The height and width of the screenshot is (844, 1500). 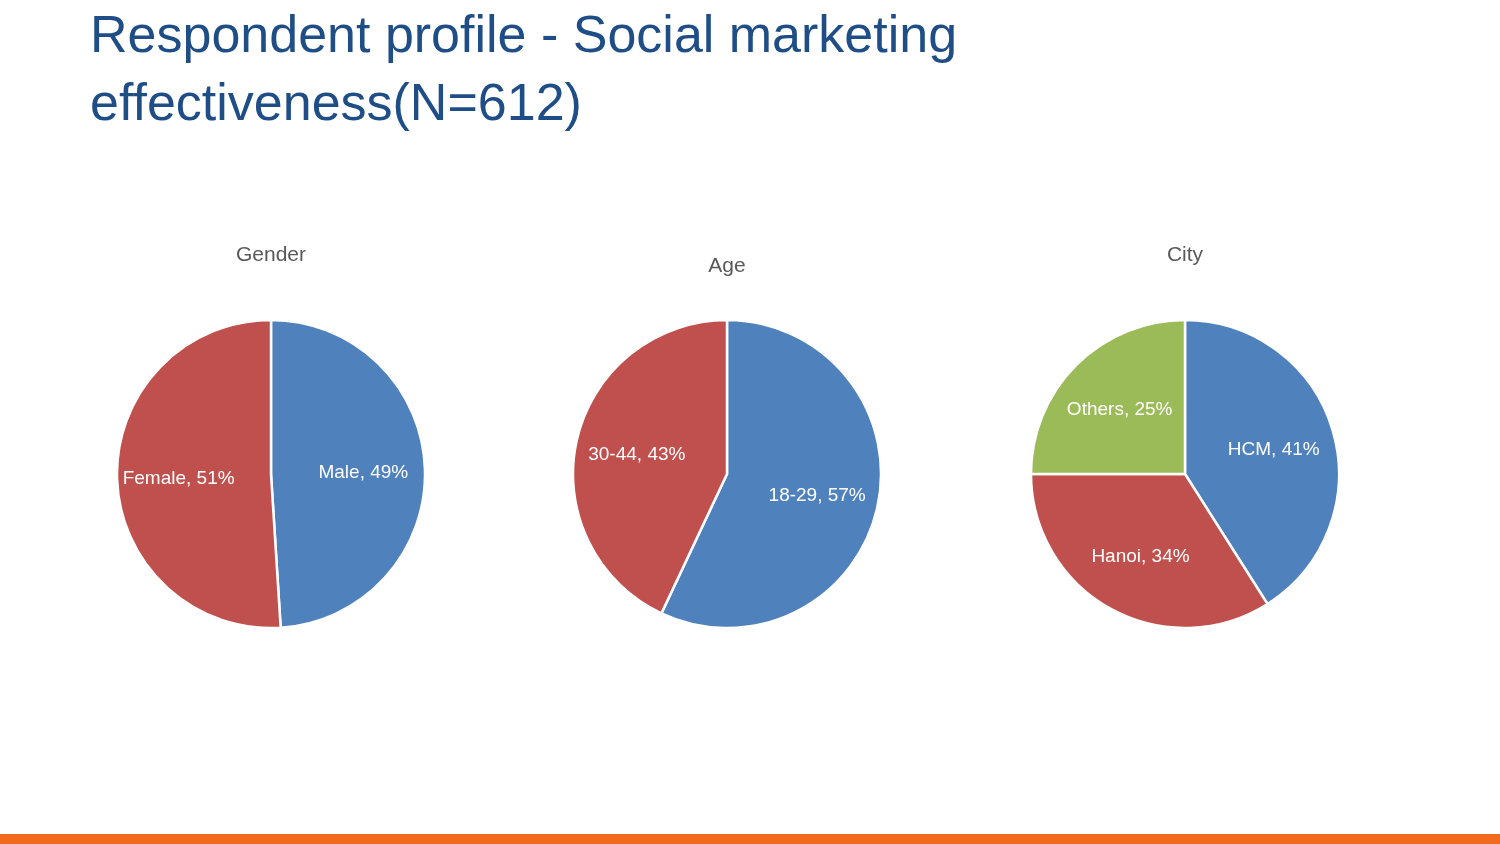 I want to click on slice-label: 30-44, 43%, so click(x=637, y=454).